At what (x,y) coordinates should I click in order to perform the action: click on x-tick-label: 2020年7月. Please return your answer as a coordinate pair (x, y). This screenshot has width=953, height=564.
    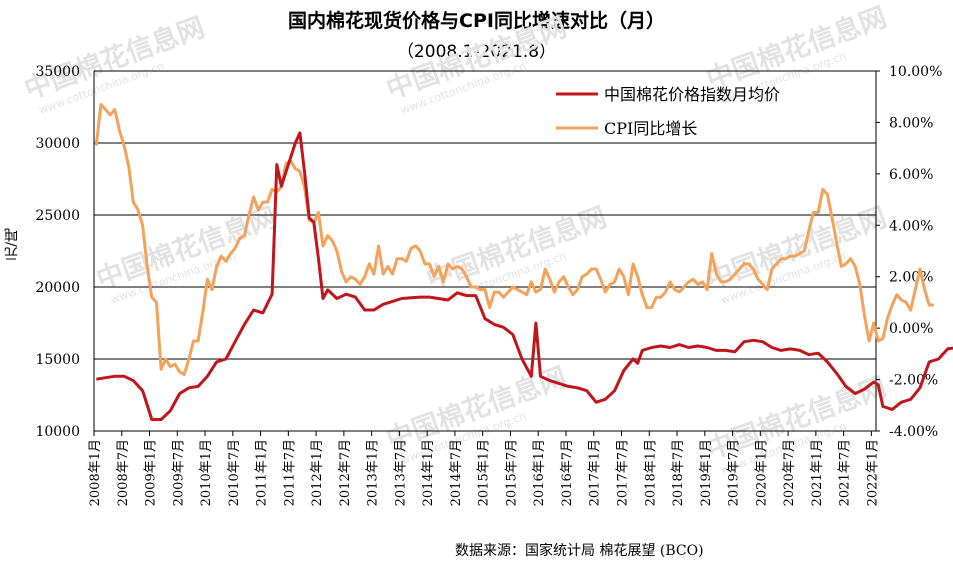
    Looking at the image, I should click on (789, 472).